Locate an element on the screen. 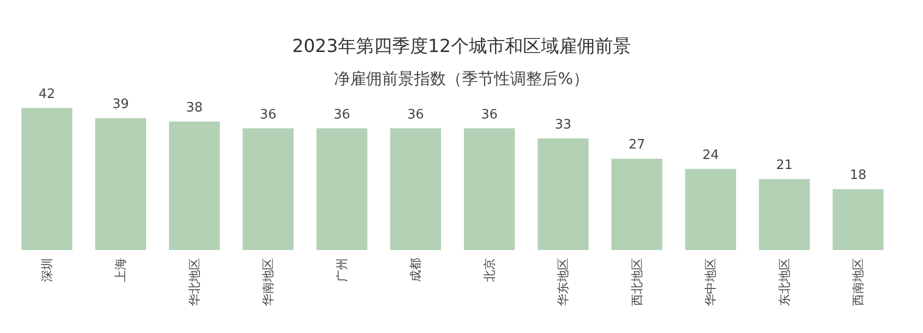 This screenshot has height=333, width=923. x-tick-label: 华南地区 is located at coordinates (268, 282).